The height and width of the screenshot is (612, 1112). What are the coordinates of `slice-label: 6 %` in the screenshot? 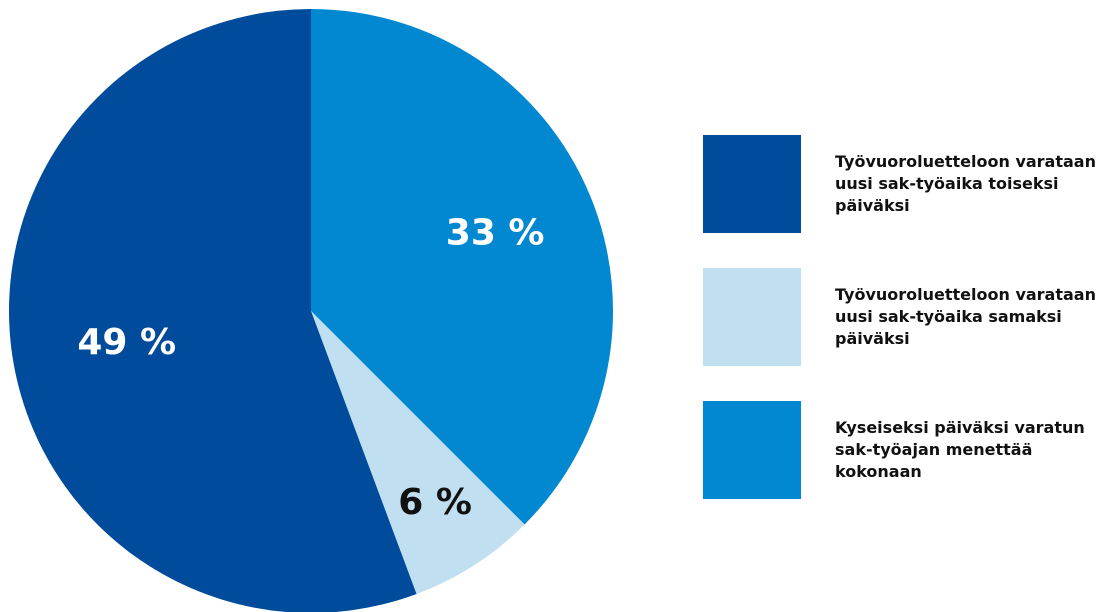 It's located at (435, 502).